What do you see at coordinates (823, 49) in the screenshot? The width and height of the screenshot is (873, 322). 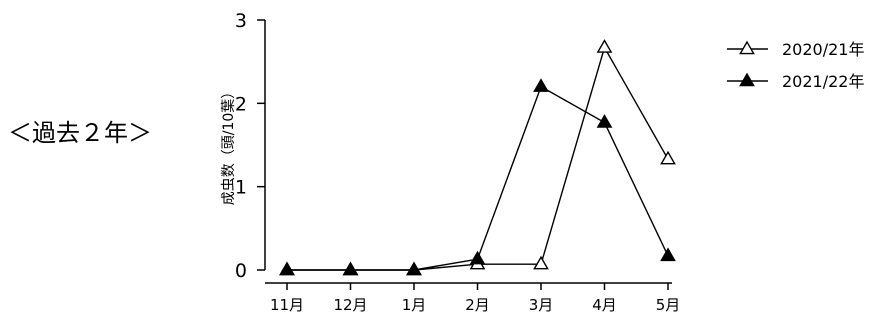 I see `legend-label: 2020/21年` at bounding box center [823, 49].